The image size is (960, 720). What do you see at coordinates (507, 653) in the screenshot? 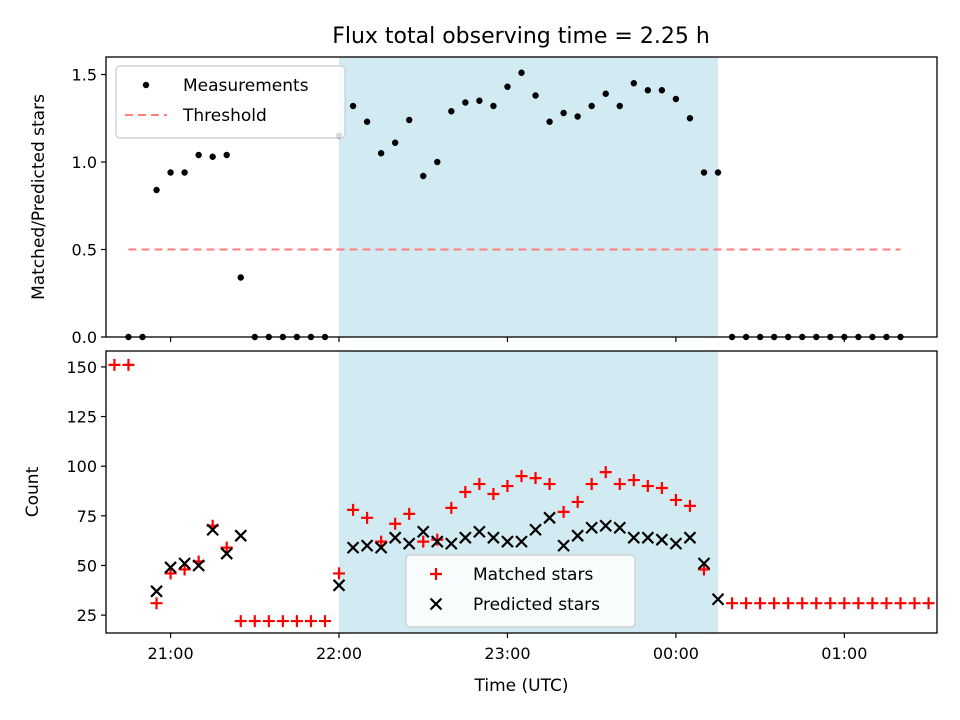
I see `x-tick-label: 23:00` at bounding box center [507, 653].